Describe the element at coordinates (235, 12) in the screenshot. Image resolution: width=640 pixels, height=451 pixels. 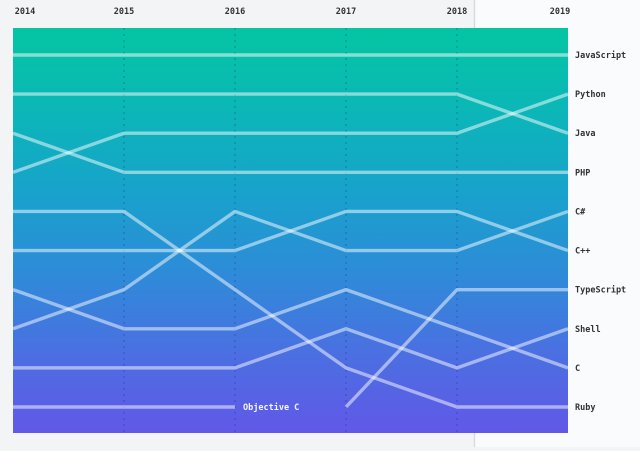
I see `year-label-2016: 2016` at that location.